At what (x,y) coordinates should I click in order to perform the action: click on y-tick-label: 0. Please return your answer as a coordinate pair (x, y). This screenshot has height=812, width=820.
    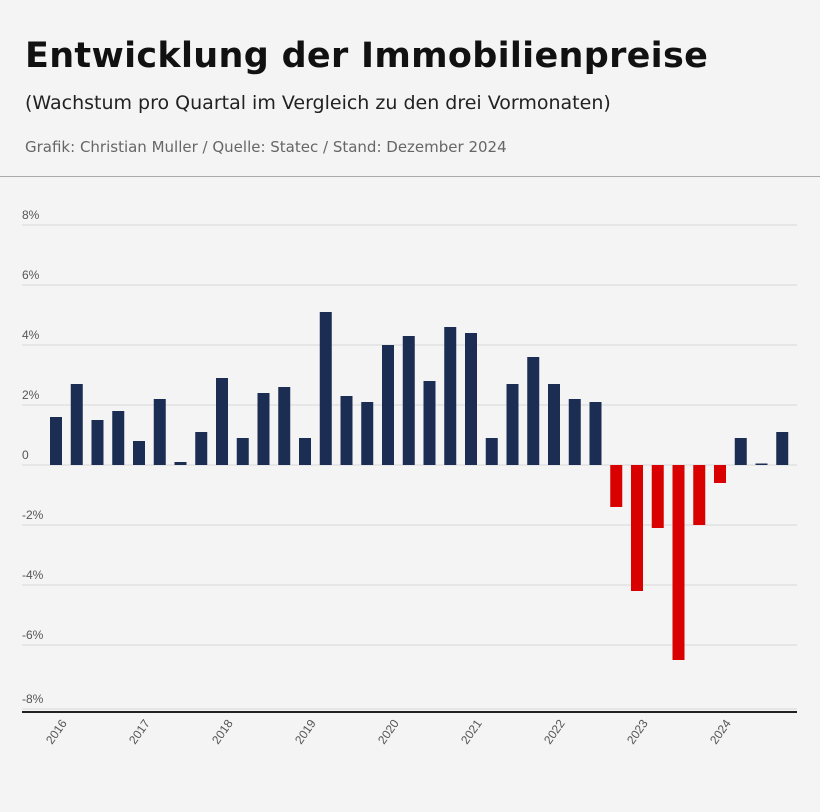
    Looking at the image, I should click on (25, 455).